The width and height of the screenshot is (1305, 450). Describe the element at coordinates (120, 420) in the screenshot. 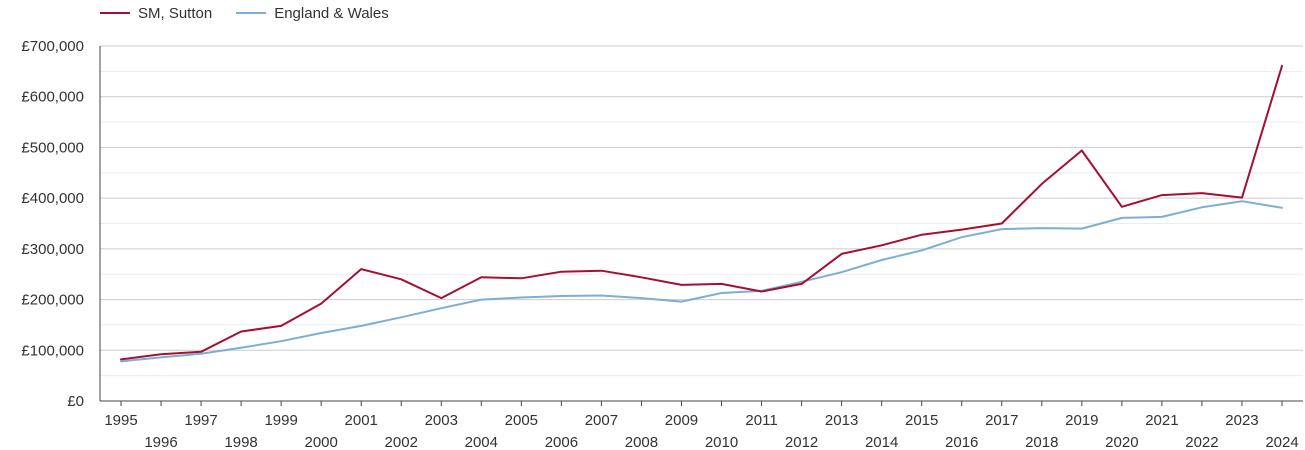

I see `x-tick-label: 1995` at that location.